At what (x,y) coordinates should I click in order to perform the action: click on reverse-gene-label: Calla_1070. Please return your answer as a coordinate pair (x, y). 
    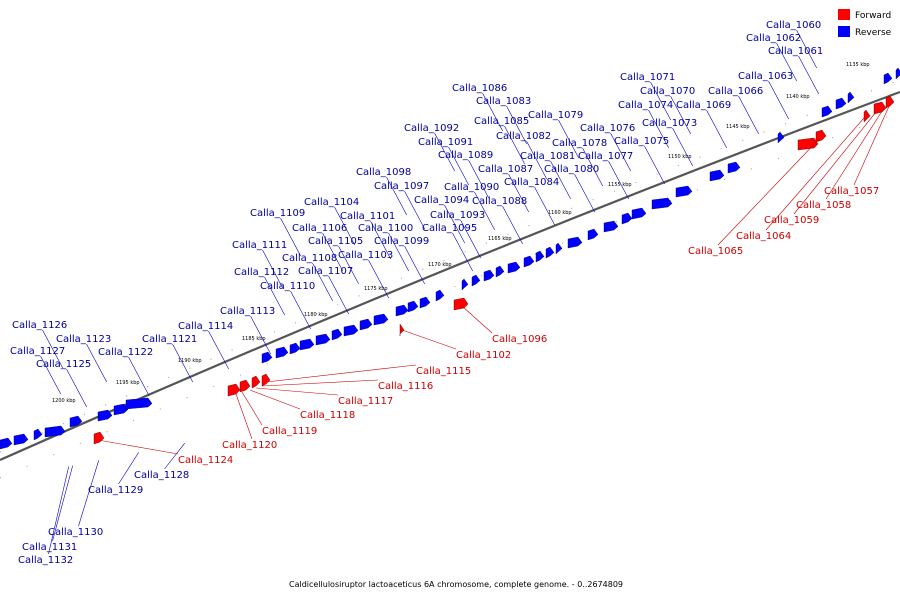
    Looking at the image, I should click on (667, 91).